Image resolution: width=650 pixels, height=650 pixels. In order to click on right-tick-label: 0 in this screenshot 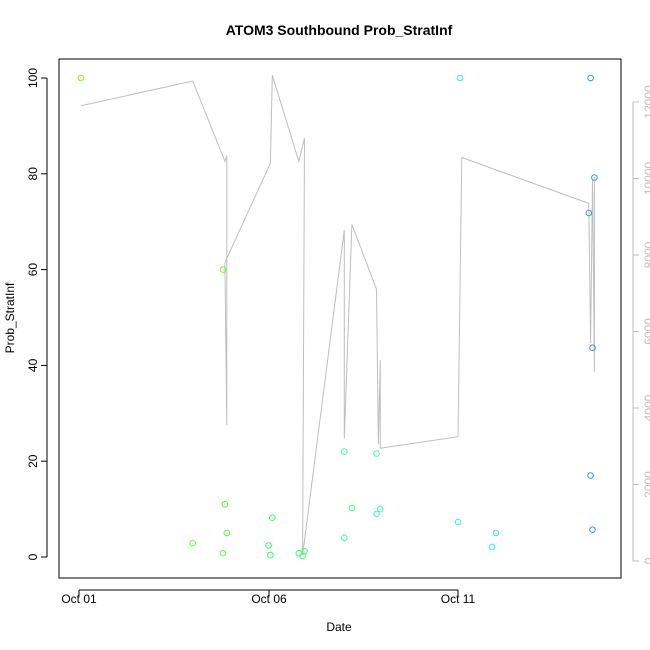, I will do `click(646, 560)`.